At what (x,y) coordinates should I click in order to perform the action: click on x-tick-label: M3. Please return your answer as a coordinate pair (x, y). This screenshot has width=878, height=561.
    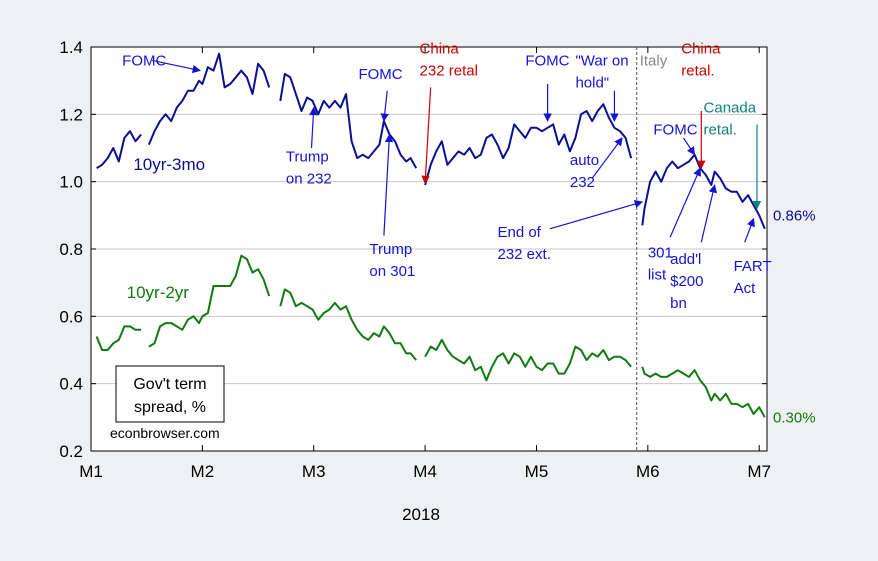
    Looking at the image, I should click on (314, 471).